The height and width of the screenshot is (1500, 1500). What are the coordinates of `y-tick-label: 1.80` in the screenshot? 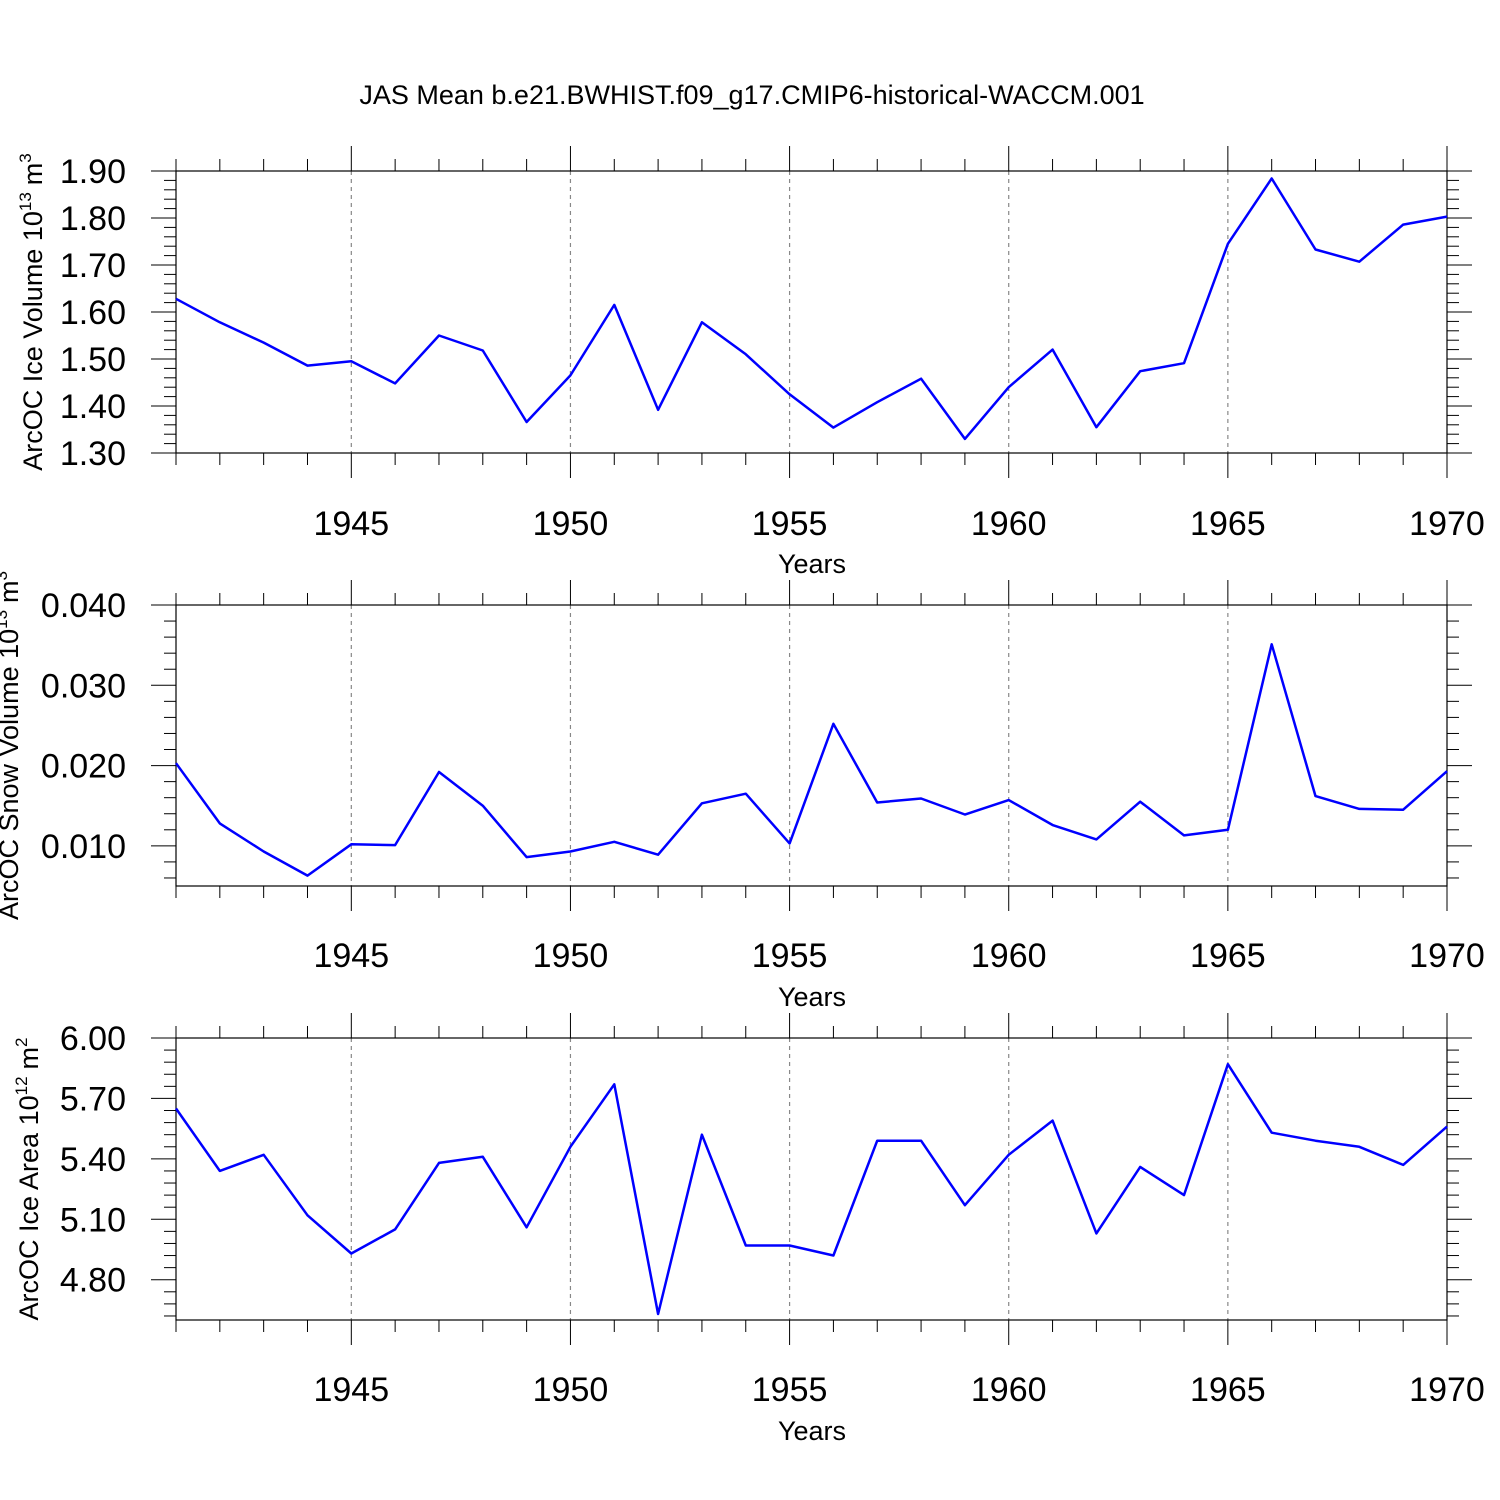 It's located at (93, 219).